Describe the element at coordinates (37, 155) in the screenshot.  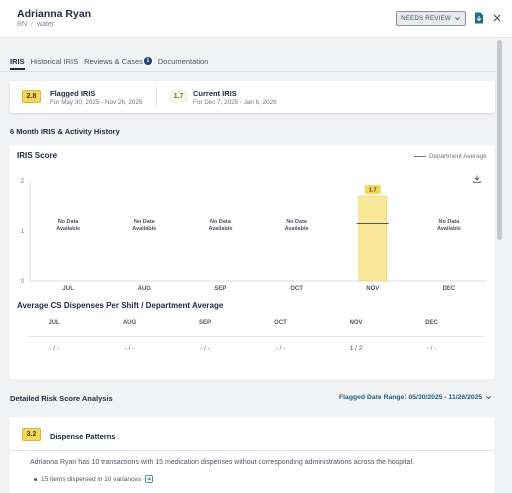
I see `chart-title: IRIS Score` at that location.